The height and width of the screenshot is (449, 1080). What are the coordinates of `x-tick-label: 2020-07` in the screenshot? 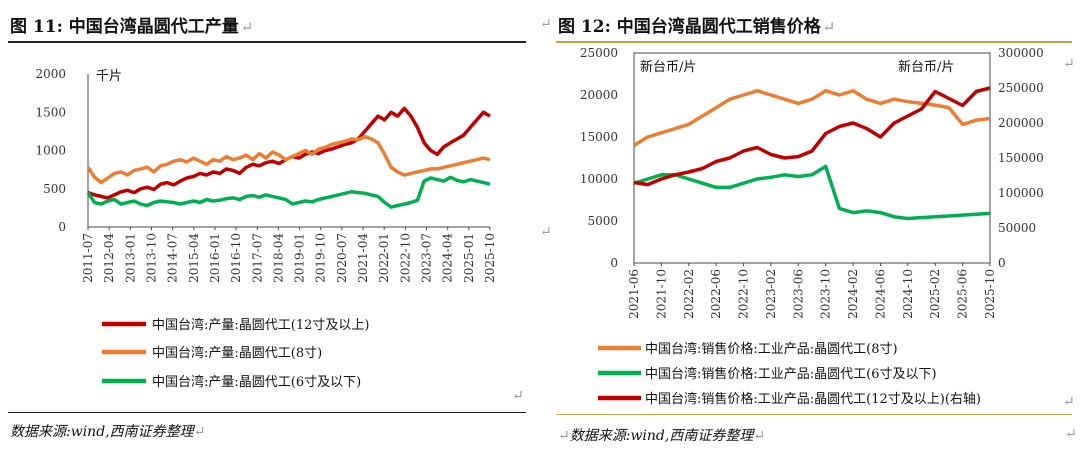 It's located at (342, 258).